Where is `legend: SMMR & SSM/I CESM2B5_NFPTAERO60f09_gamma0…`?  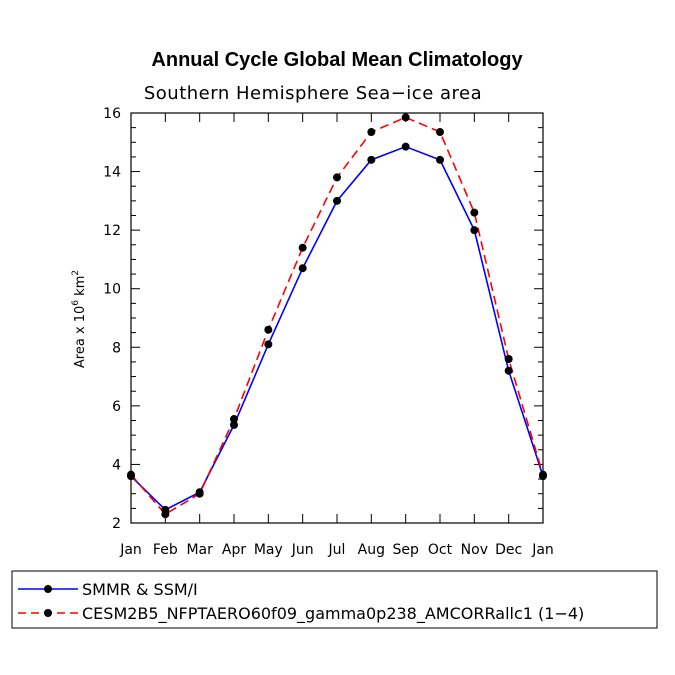
legend: SMMR & SSM/I CESM2B5_NFPTAERO60f09_gamma0… is located at coordinates (334, 599).